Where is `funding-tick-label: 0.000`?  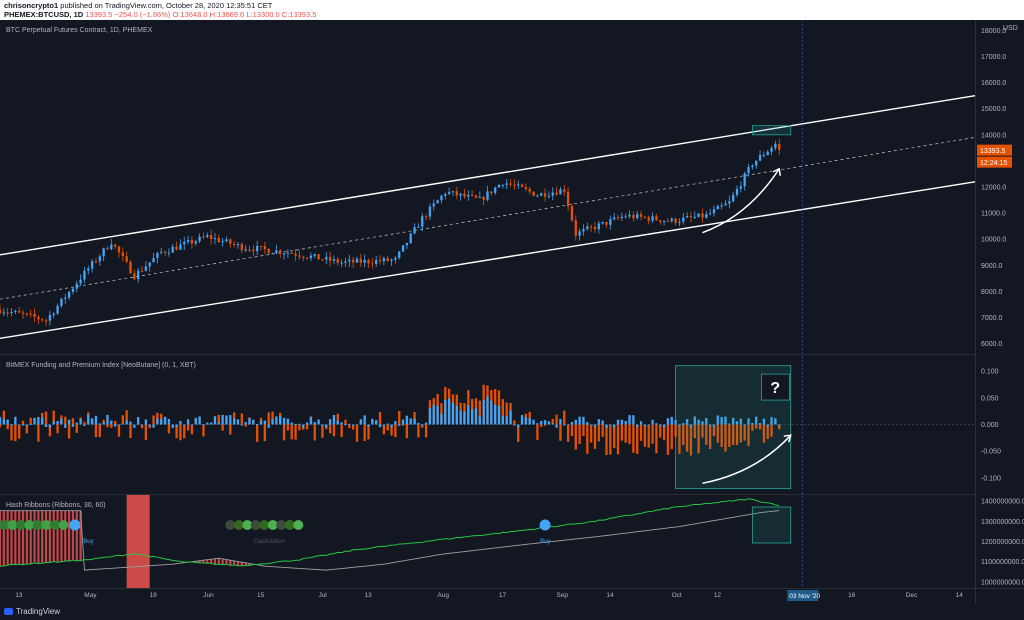 funding-tick-label: 0.000 is located at coordinates (990, 425).